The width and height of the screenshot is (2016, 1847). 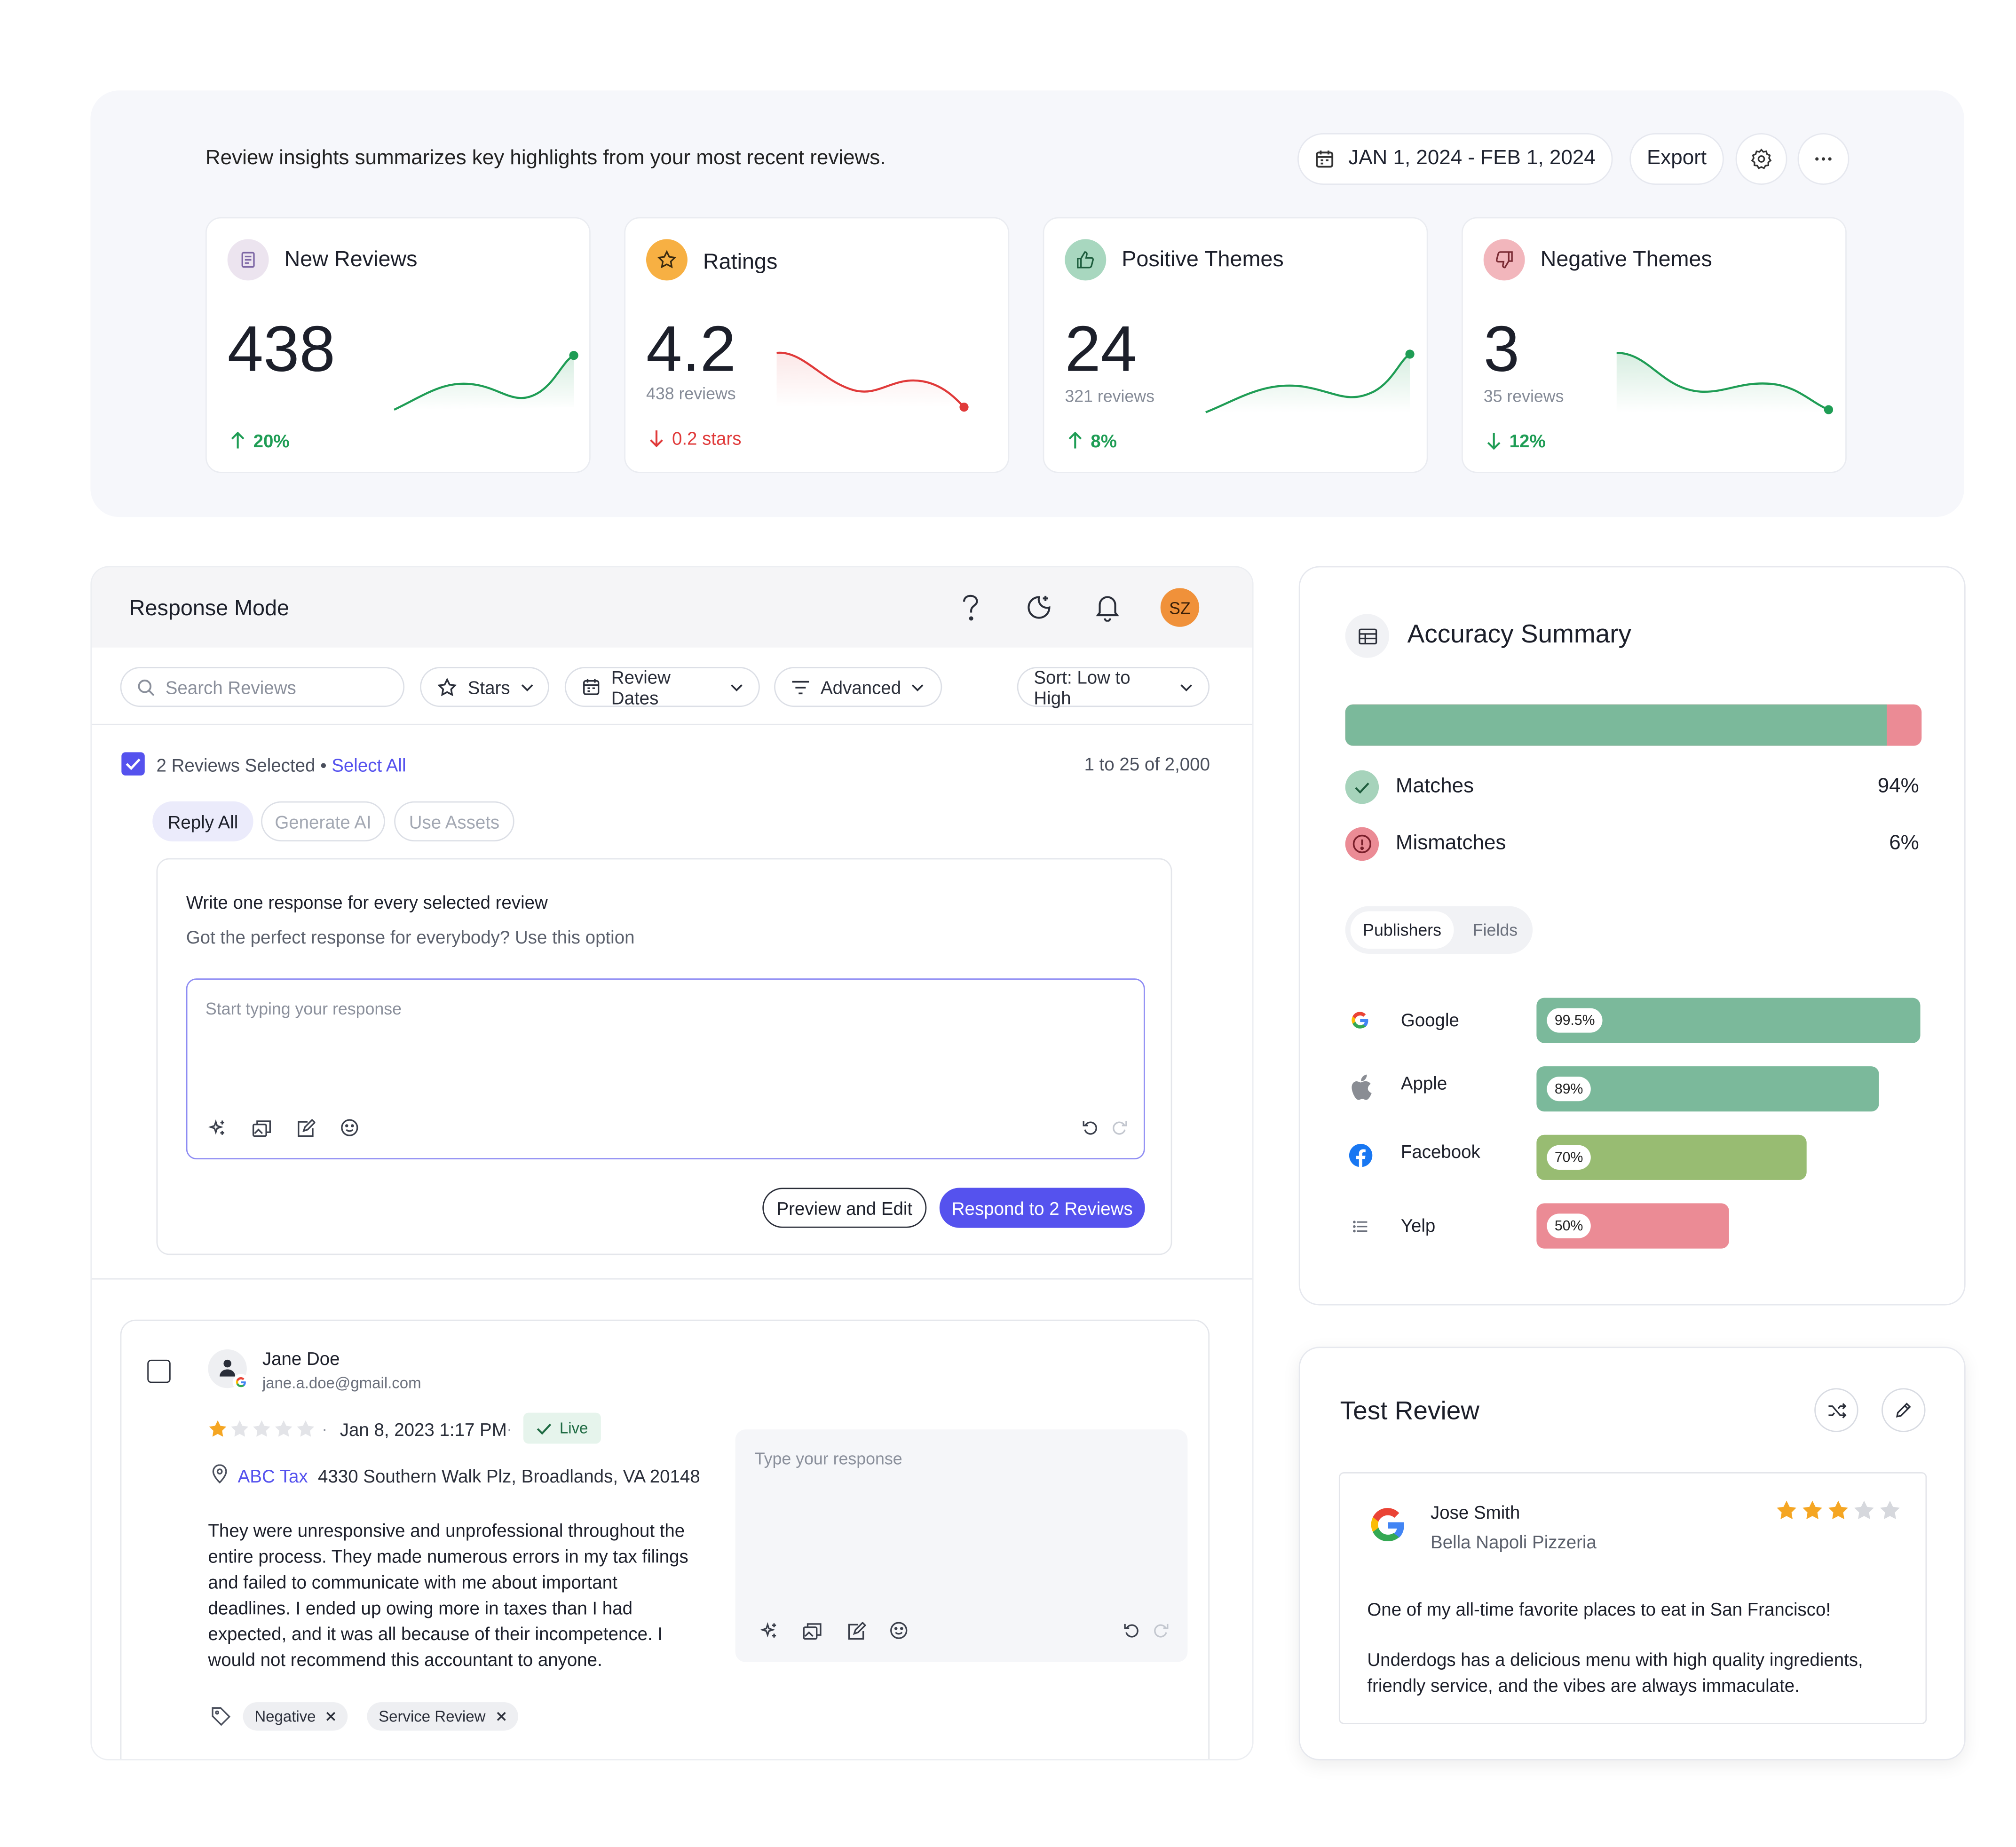 I want to click on avatar: SZ, so click(x=1180, y=607).